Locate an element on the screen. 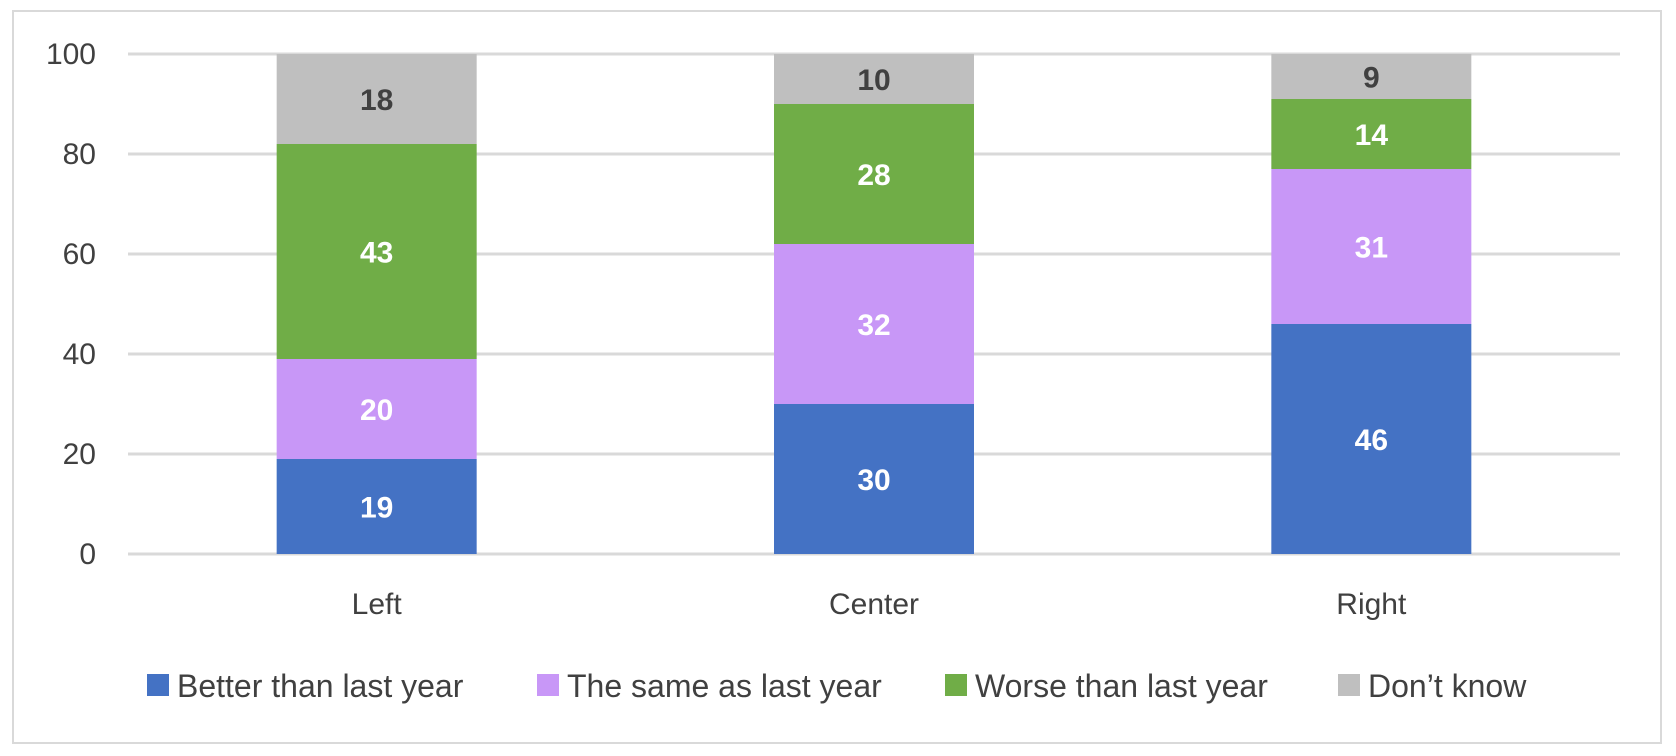 The height and width of the screenshot is (756, 1676). data-label: 9 is located at coordinates (1371, 78).